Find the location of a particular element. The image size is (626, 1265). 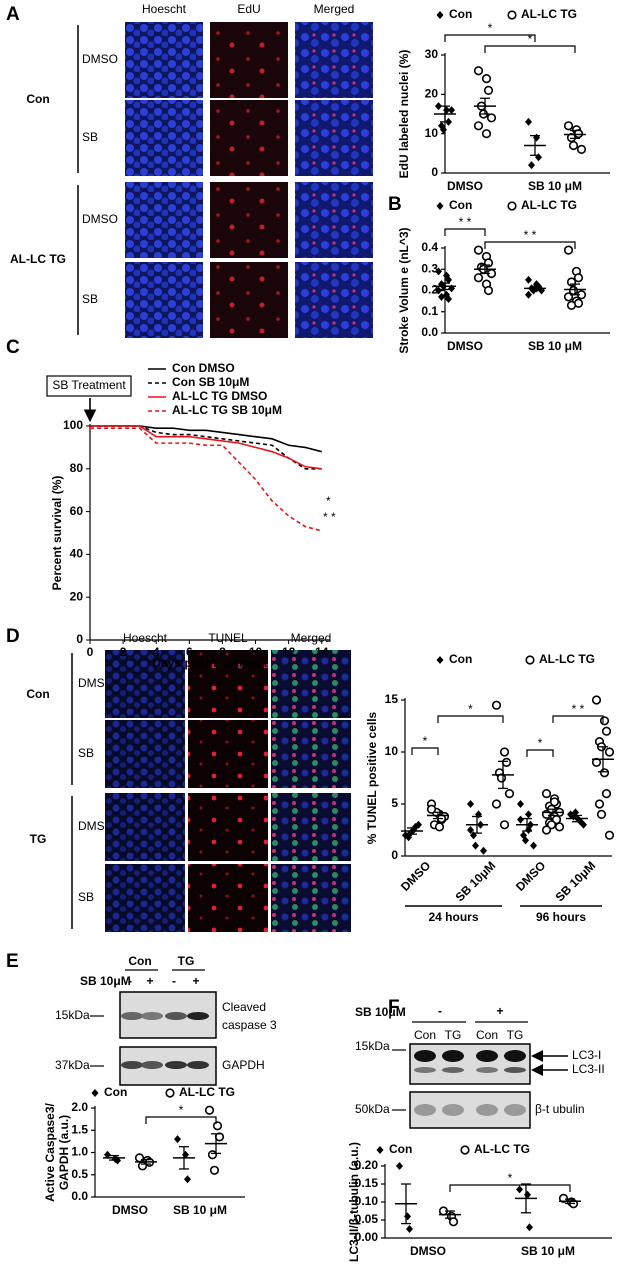

row-label: DMSO is located at coordinates (100, 59).